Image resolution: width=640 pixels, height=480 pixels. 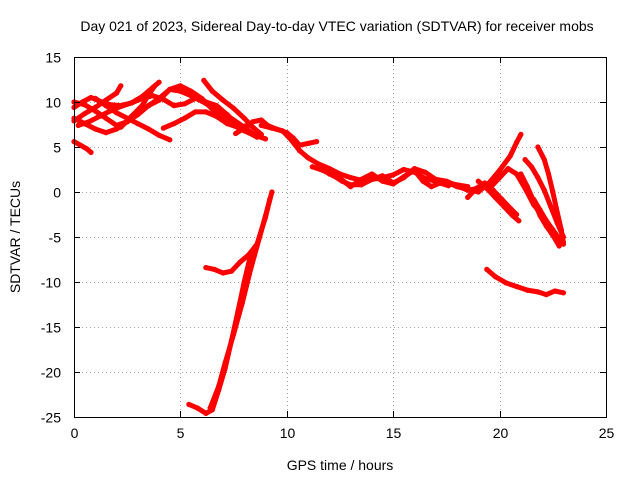 I want to click on x-tick-label: 0, so click(x=75, y=433).